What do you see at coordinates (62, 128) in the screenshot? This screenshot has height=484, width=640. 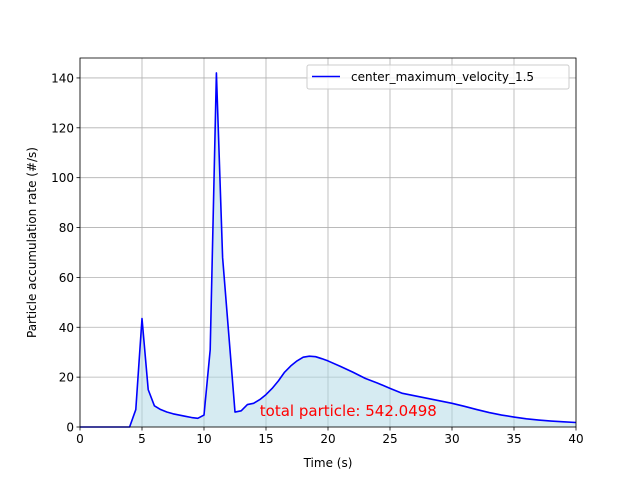 I see `y-tick-label: 120` at bounding box center [62, 128].